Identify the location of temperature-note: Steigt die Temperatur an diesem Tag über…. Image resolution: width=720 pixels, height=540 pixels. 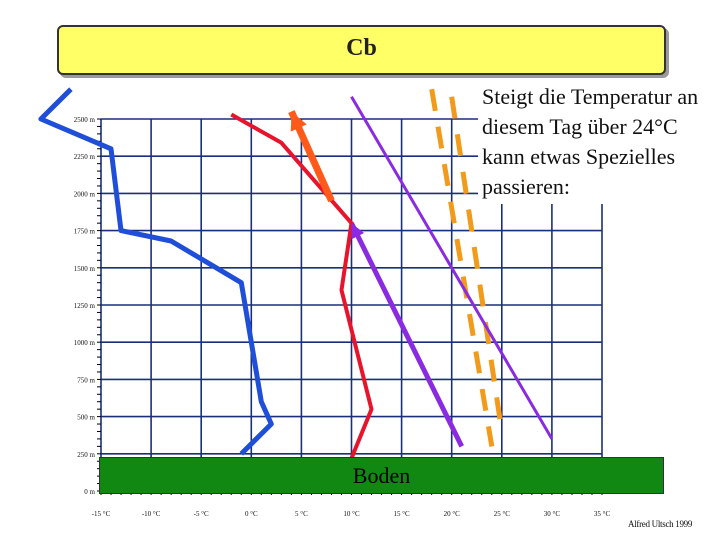
(597, 142).